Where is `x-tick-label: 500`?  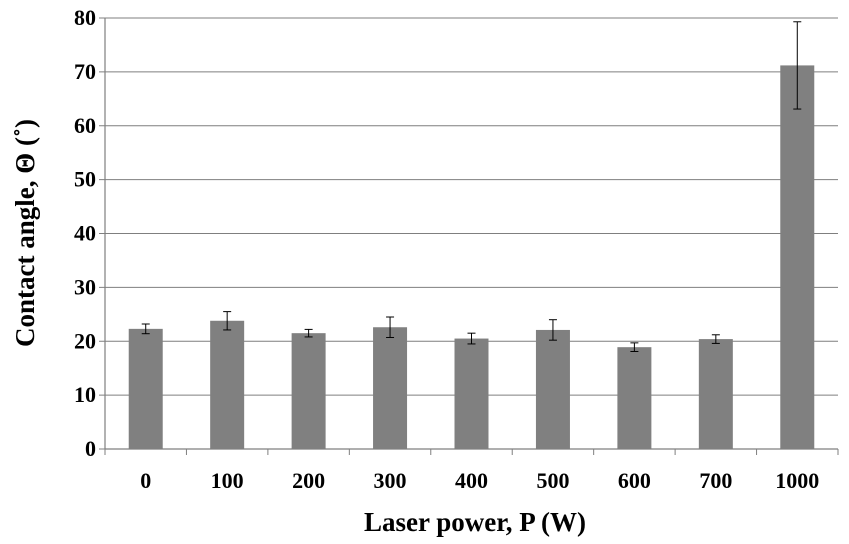
x-tick-label: 500 is located at coordinates (552, 480).